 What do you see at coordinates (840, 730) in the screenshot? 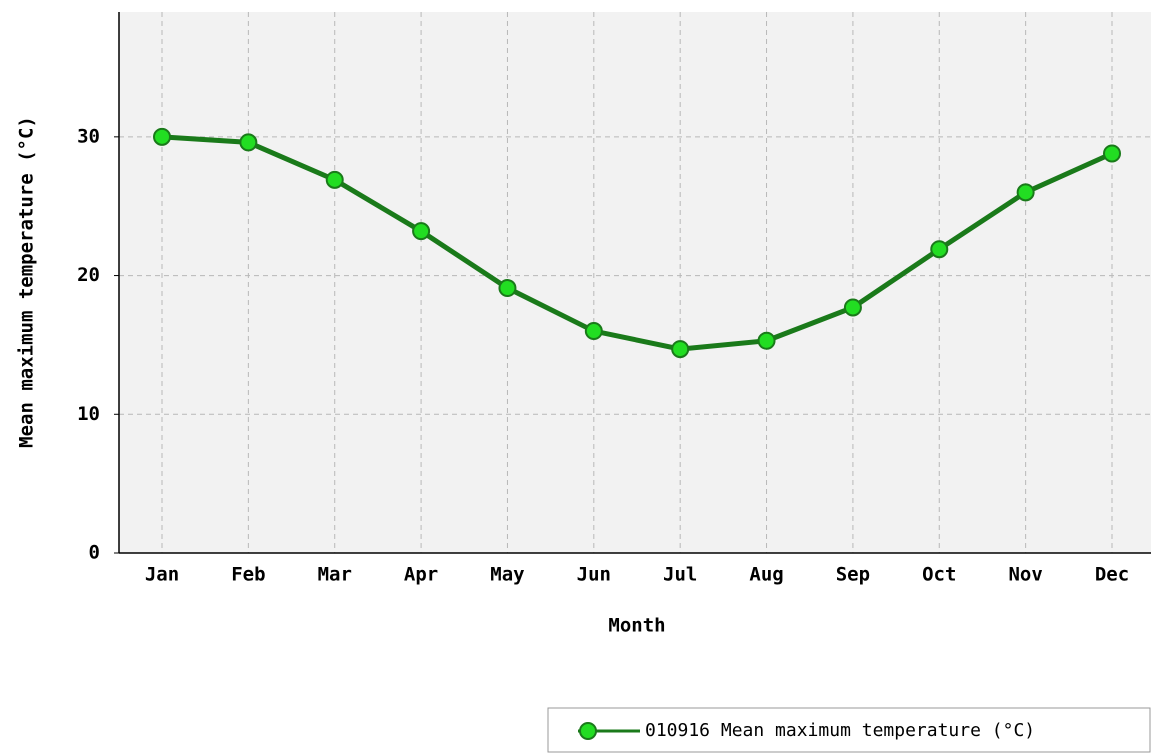
I see `legend-label: 010916 Mean maximum temperature (°C)` at bounding box center [840, 730].